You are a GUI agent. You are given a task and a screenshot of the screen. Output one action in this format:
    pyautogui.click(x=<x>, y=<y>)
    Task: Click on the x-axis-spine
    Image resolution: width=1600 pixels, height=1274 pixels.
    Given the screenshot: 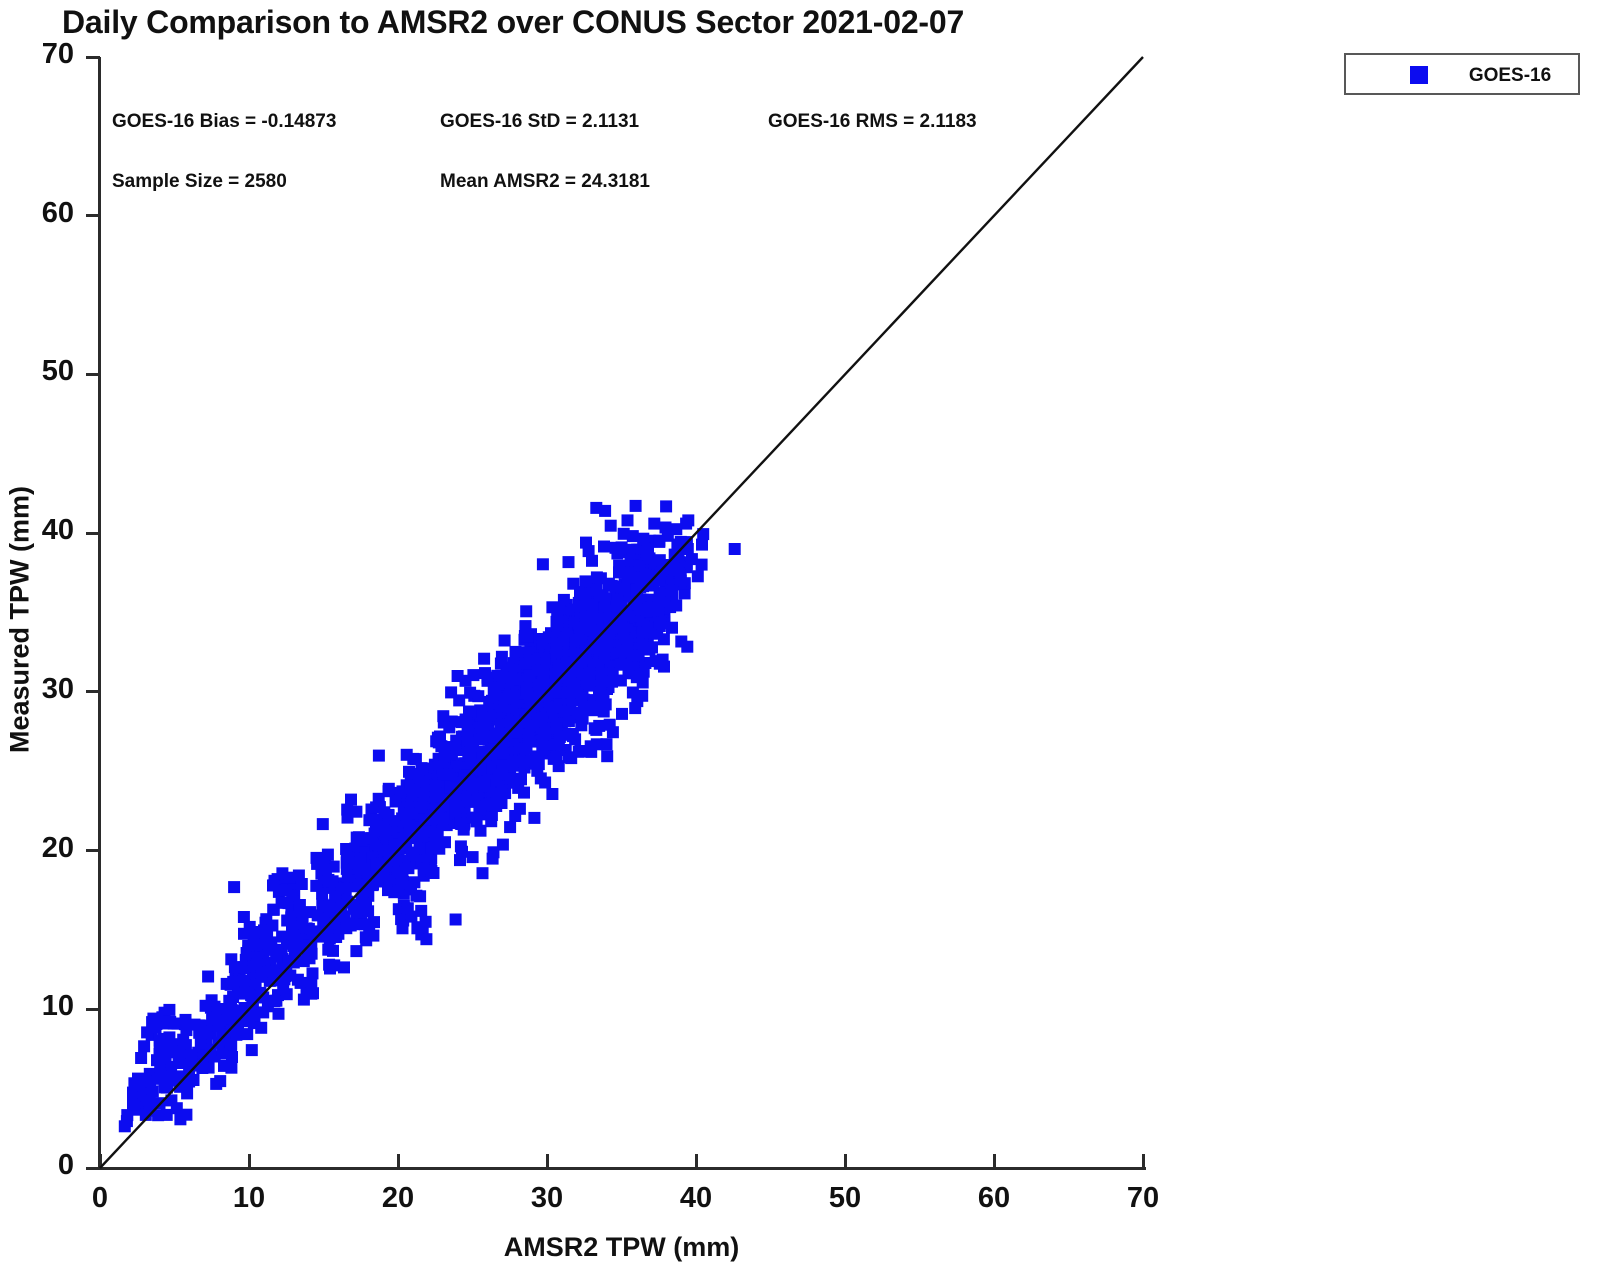 What is the action you would take?
    pyautogui.click(x=622, y=1168)
    